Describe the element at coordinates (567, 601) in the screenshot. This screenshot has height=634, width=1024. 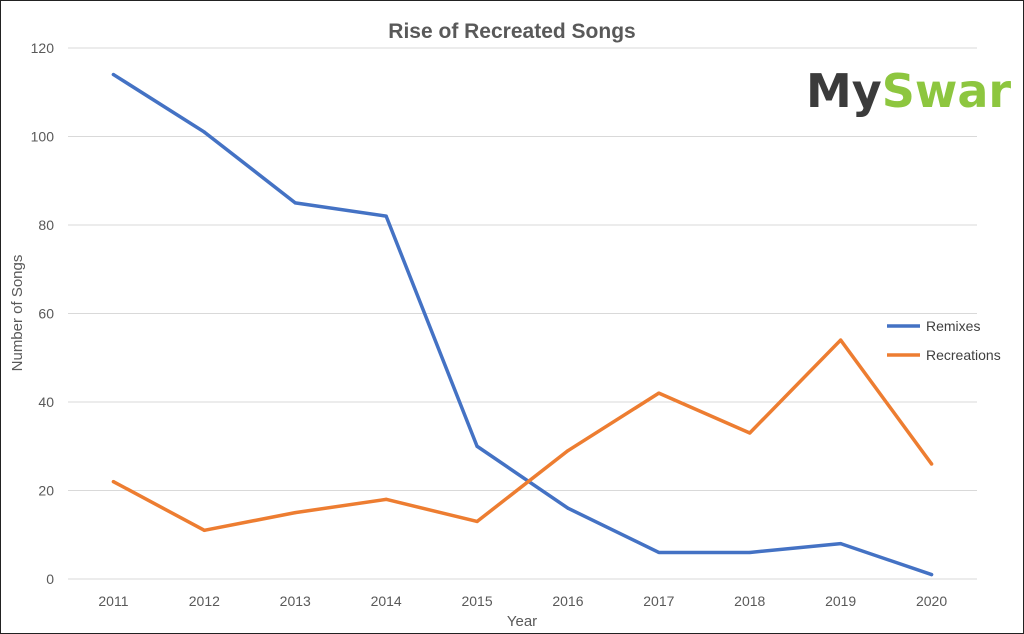
I see `x-tick-label: 2016` at that location.